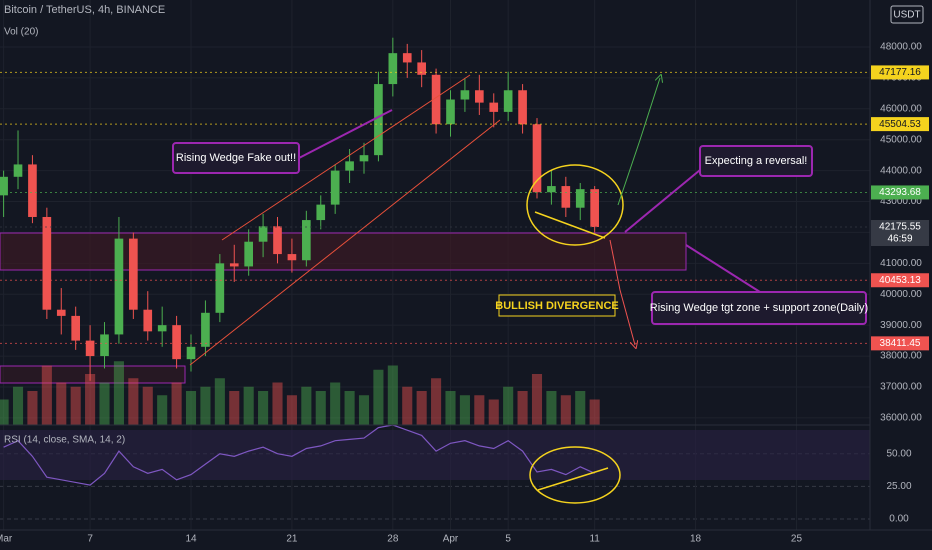 Image resolution: width=932 pixels, height=550 pixels. I want to click on note-box, so click(557, 305).